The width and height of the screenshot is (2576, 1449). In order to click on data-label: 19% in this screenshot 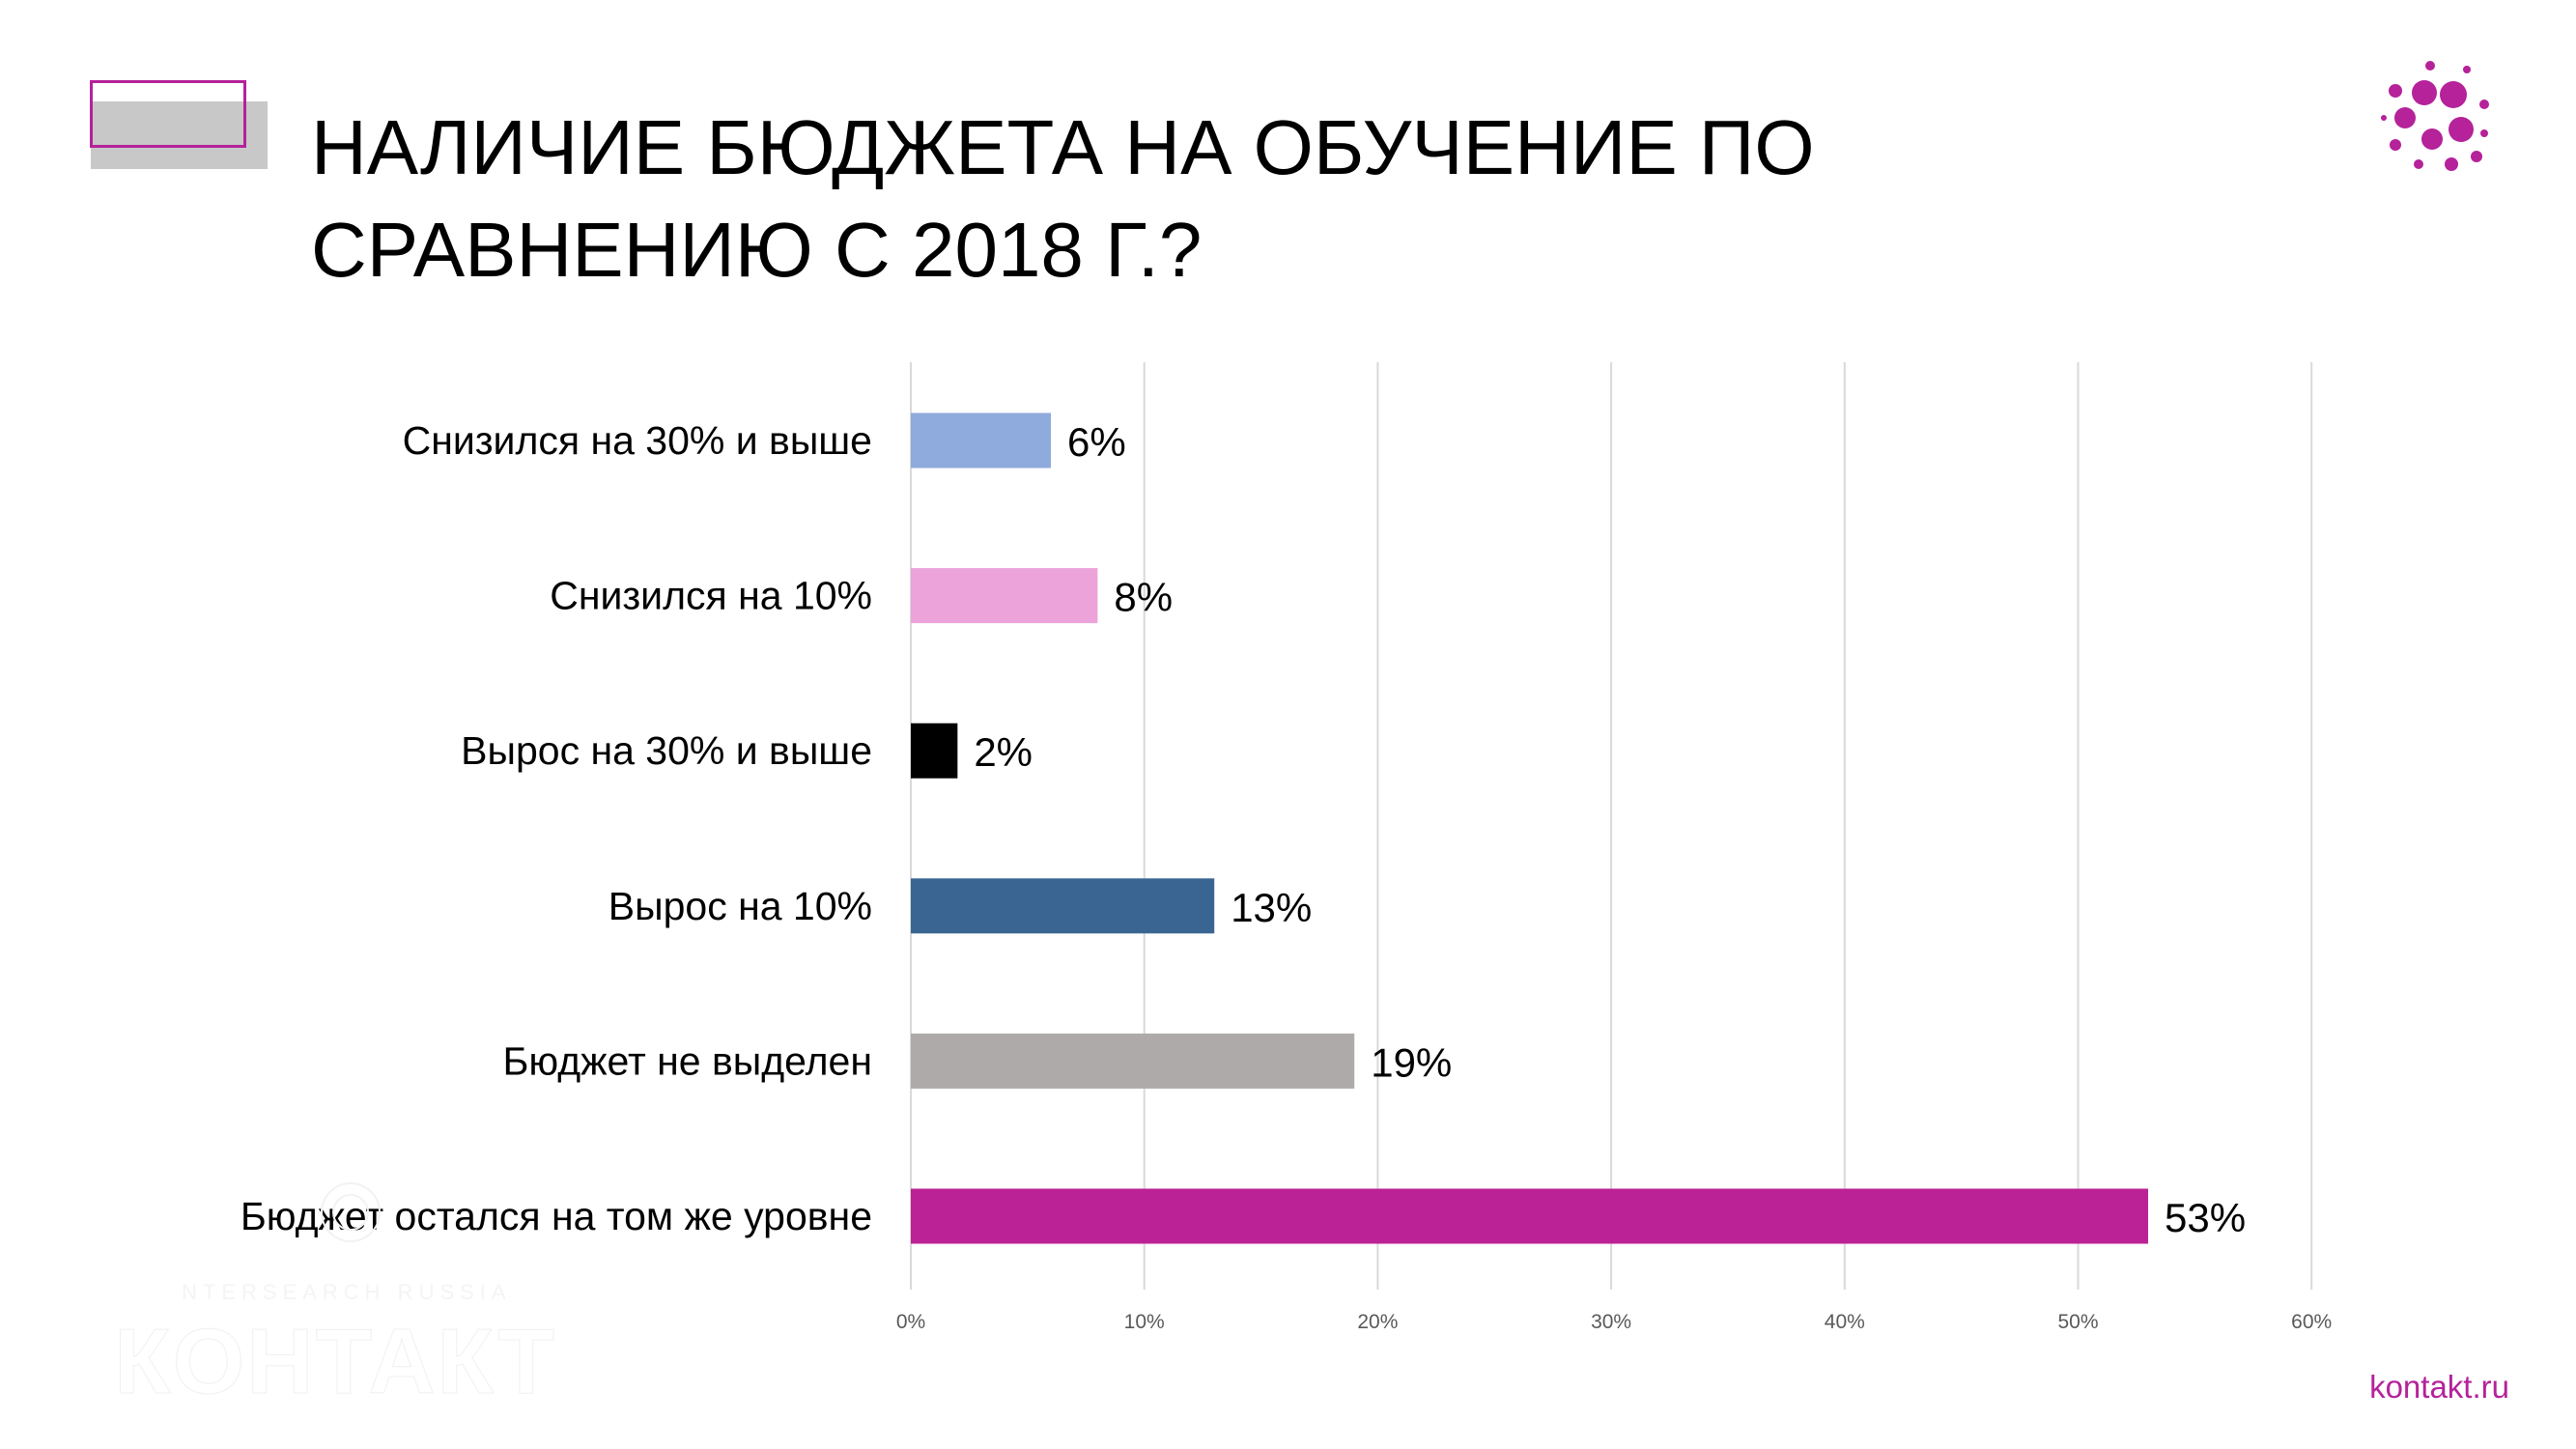, I will do `click(1411, 1062)`.